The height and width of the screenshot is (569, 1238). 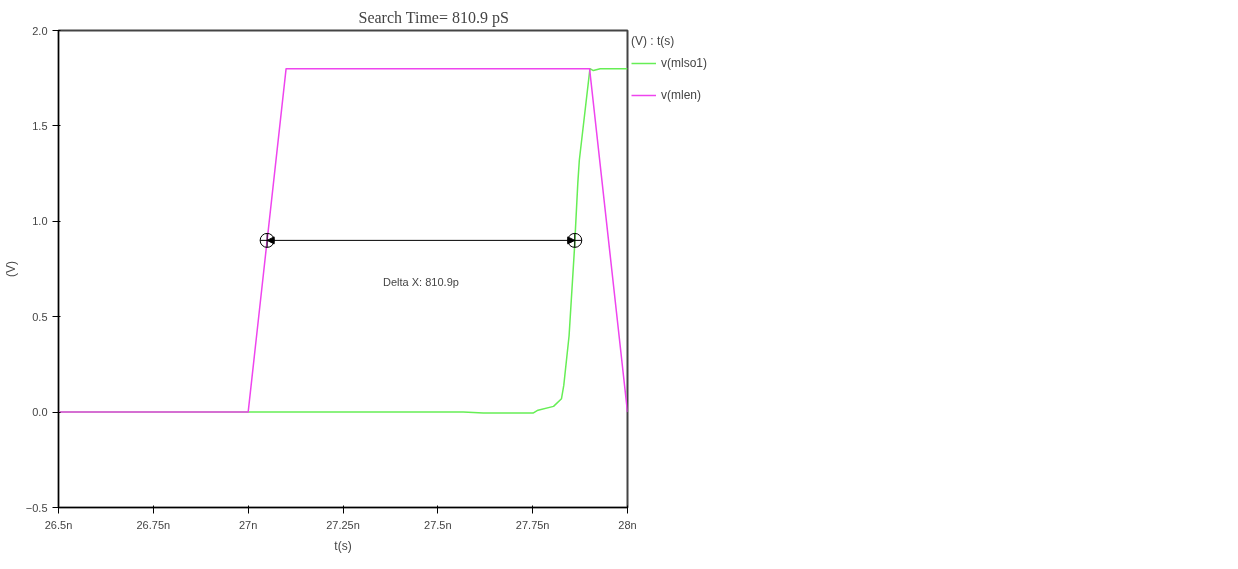 I want to click on legend-label: v(mlso1), so click(x=684, y=63).